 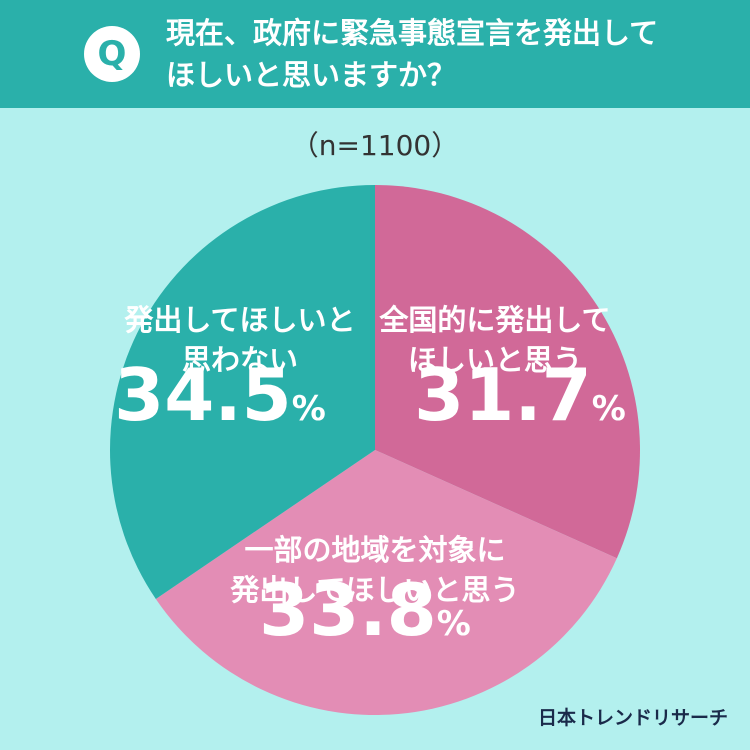 I want to click on question-header: Q 現在、政府に緊急事態宣言を発出して ほしいと思いますか？, so click(x=375, y=54).